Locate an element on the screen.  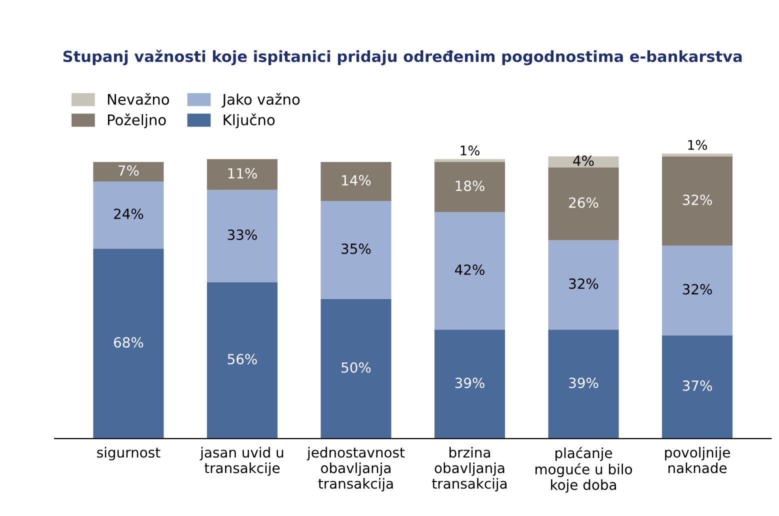
legend-label: Poželjno is located at coordinates (137, 121).